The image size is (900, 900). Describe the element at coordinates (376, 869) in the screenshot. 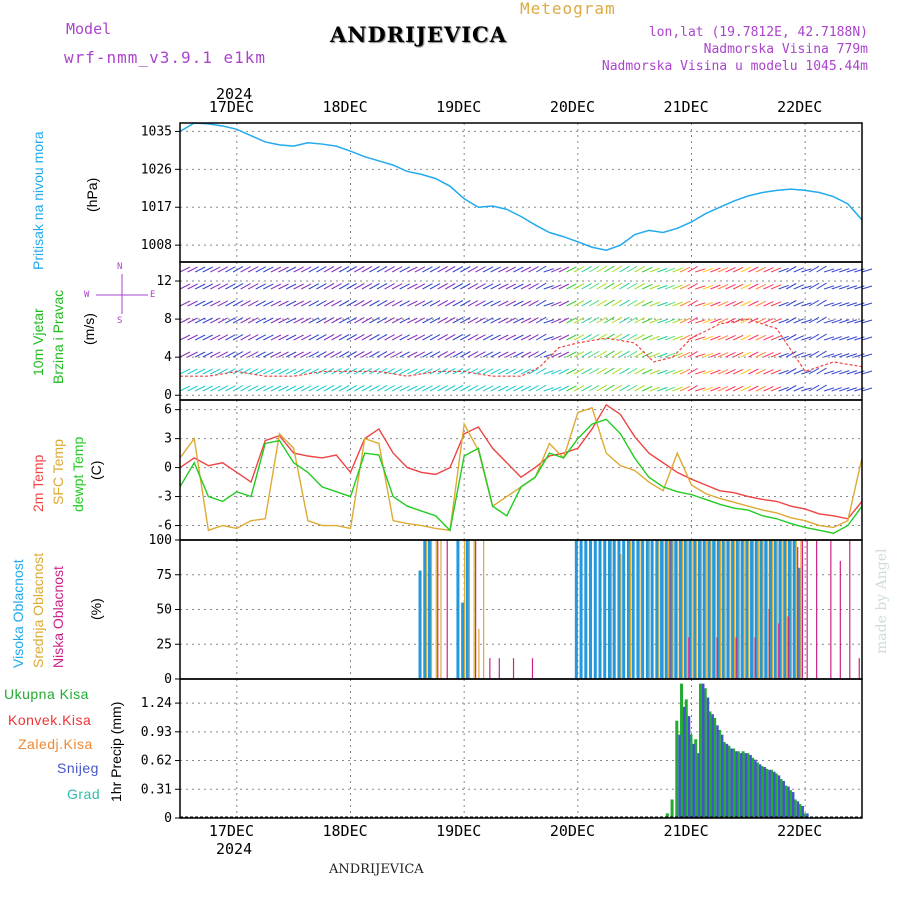

I see `footer-station: ANDRIJEVICA` at that location.